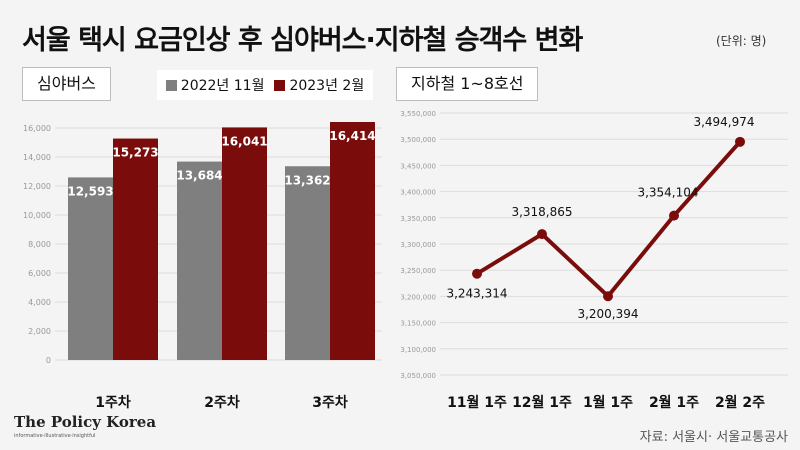 This screenshot has height=450, width=800. I want to click on bar-ytick-label: 0, so click(48, 360).